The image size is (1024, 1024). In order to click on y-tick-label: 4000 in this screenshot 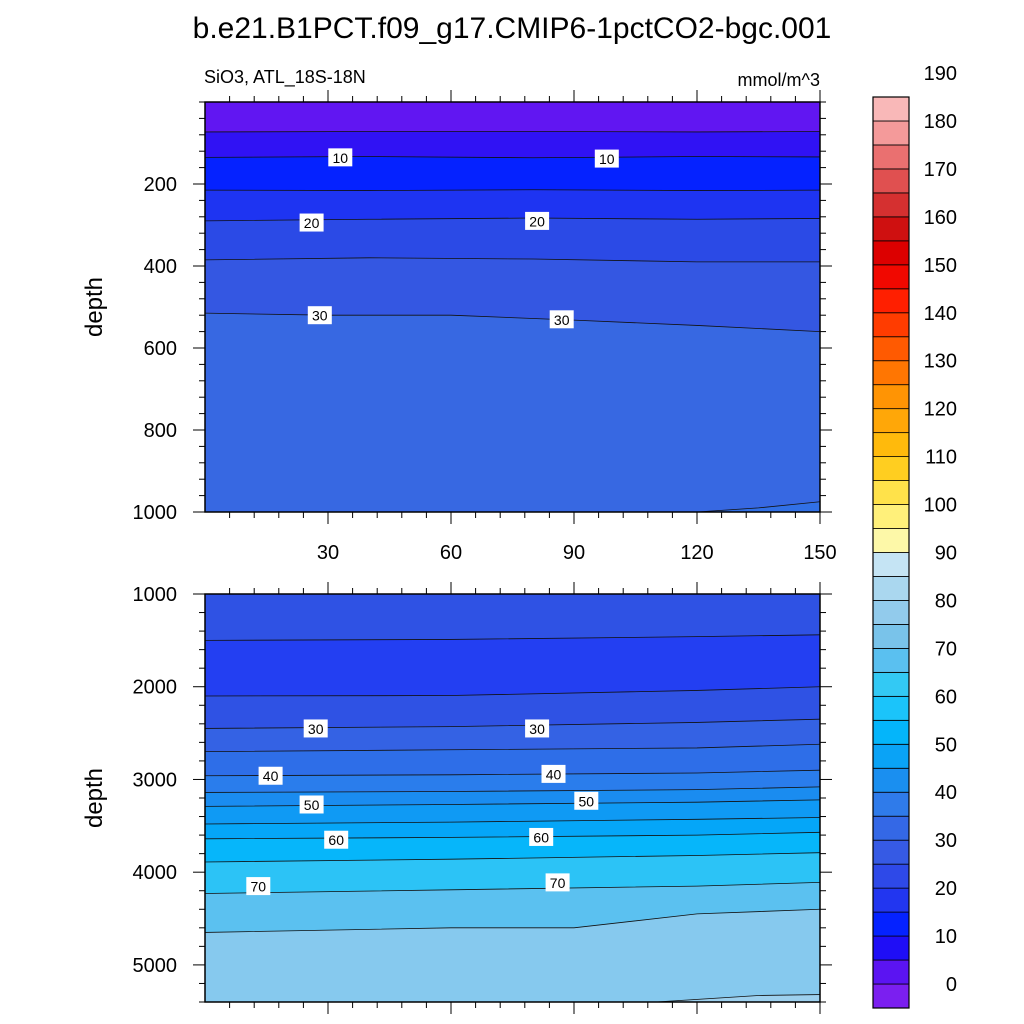, I will do `click(155, 873)`.